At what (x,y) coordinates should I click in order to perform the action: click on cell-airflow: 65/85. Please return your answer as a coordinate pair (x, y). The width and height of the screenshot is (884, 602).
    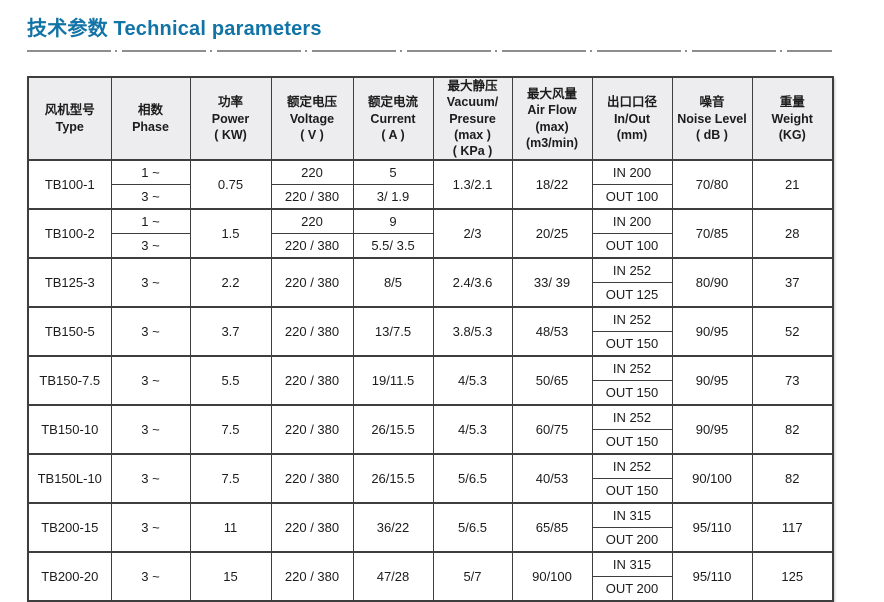
    Looking at the image, I should click on (552, 527).